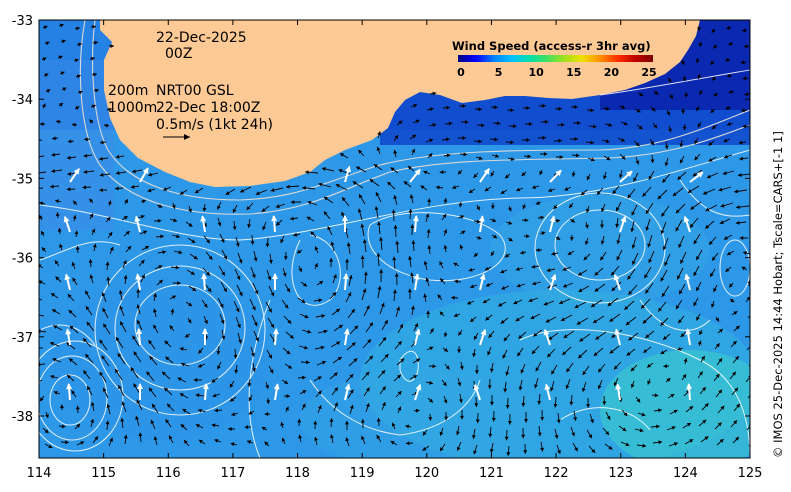 The width and height of the screenshot is (791, 492). What do you see at coordinates (41, 380) in the screenshot?
I see `velocity-arrow` at bounding box center [41, 380].